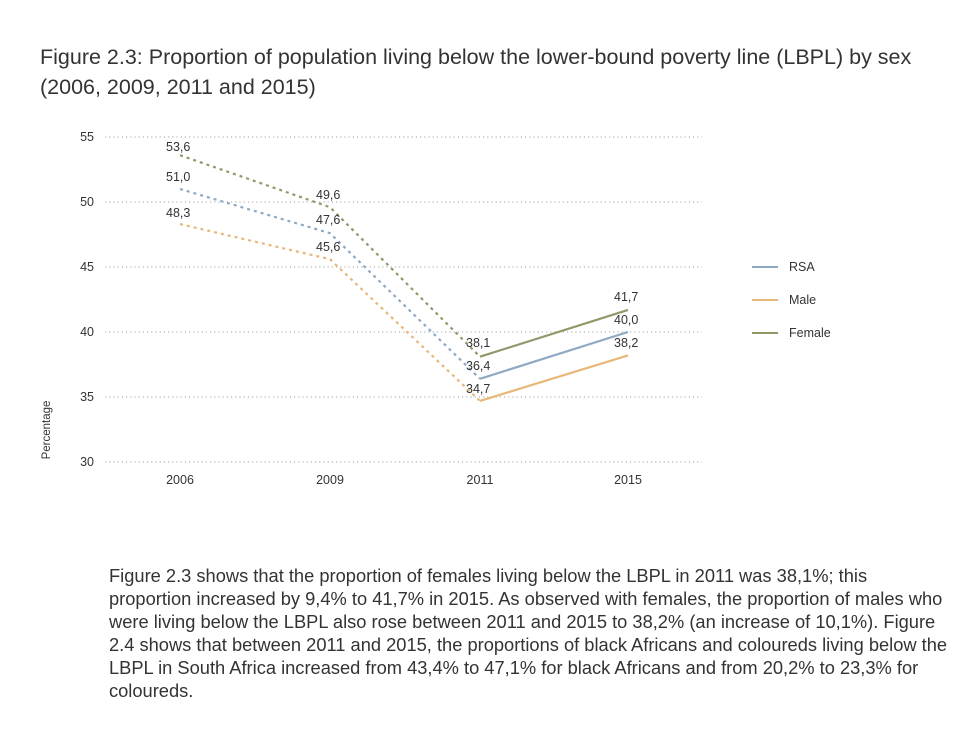 Image resolution: width=974 pixels, height=750 pixels. I want to click on x-tick-label: 2015, so click(628, 480).